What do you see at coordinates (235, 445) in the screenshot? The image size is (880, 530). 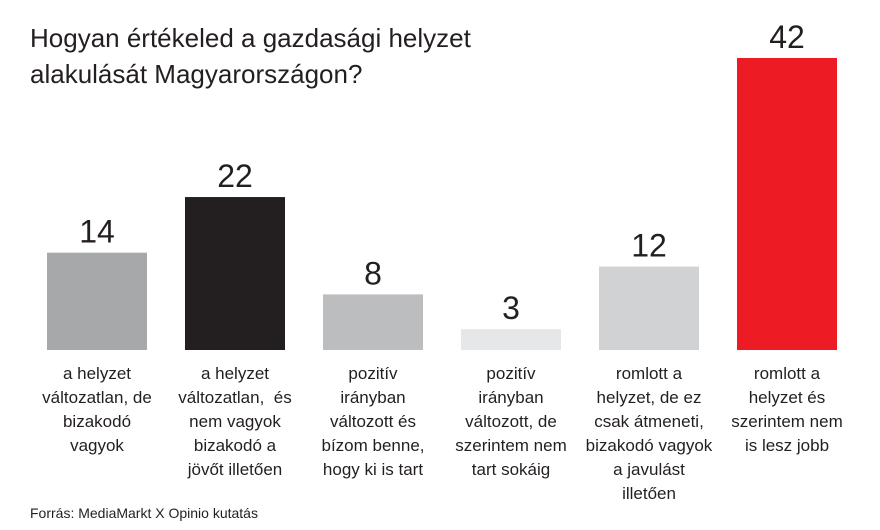 I see `category-label-line: bizakodó a` at bounding box center [235, 445].